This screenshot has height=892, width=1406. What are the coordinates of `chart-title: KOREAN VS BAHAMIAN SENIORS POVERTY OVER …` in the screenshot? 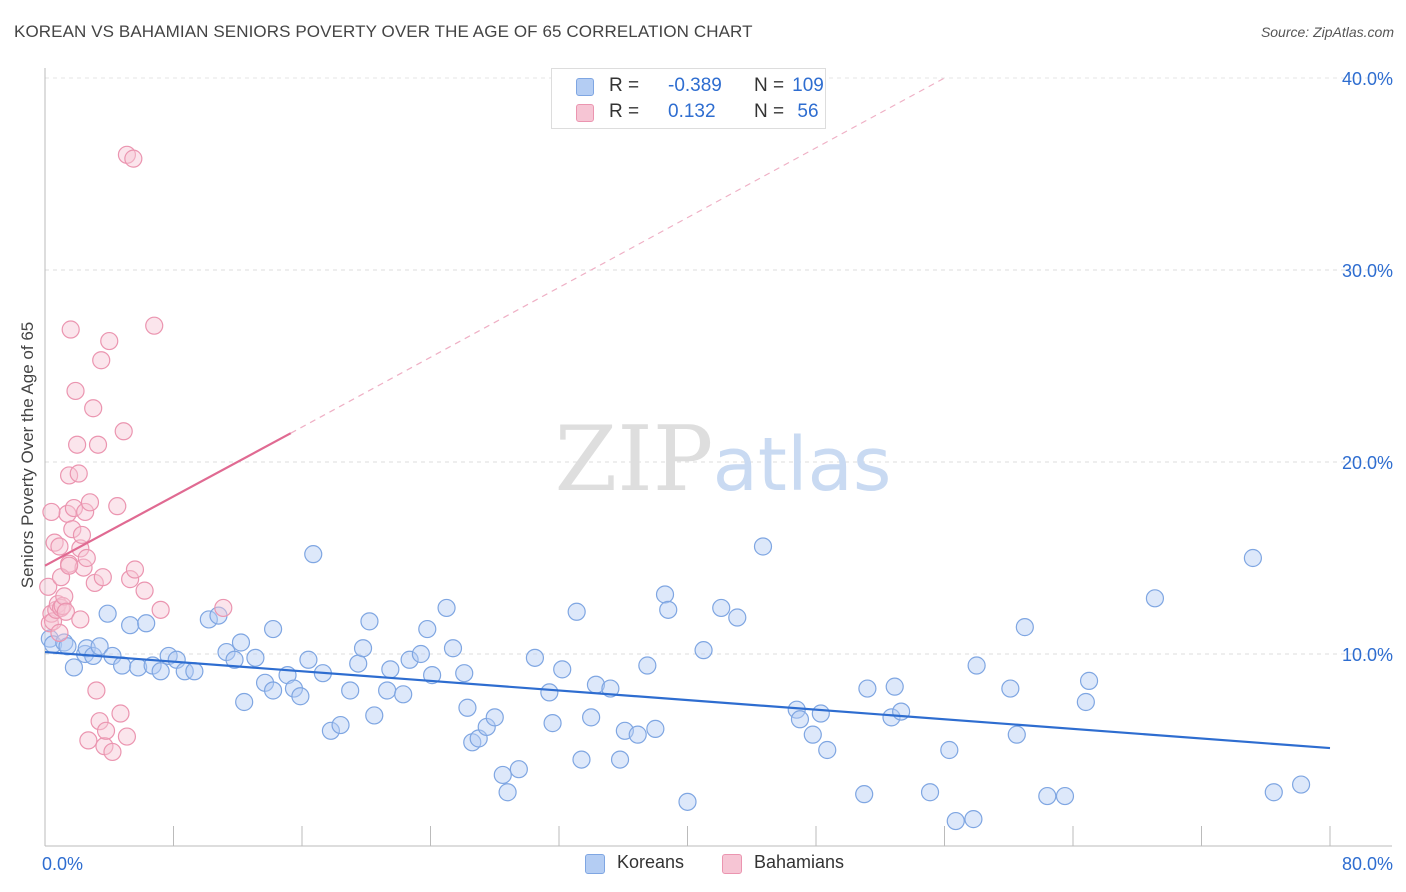 It's located at (383, 31).